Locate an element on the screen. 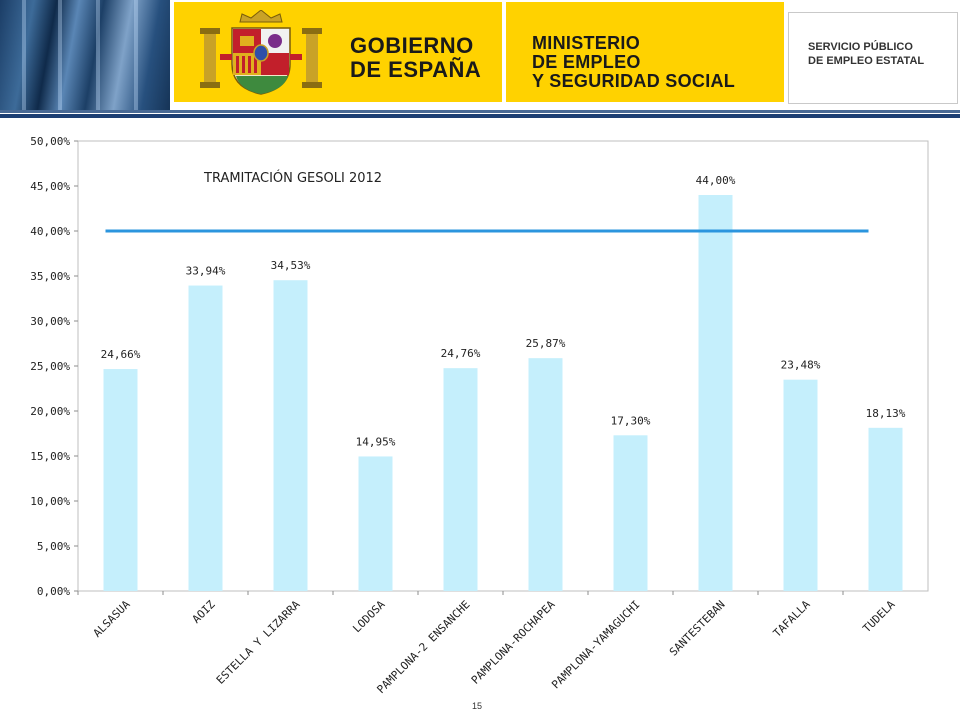 This screenshot has width=960, height=720. sepe-line-2: DE EMPLEO ESTATAL is located at coordinates (866, 61).